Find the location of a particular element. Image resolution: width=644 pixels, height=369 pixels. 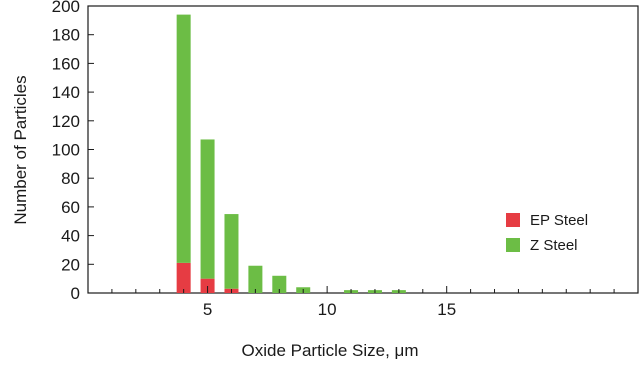

y-tick-label-200: 200 is located at coordinates (66, 8).